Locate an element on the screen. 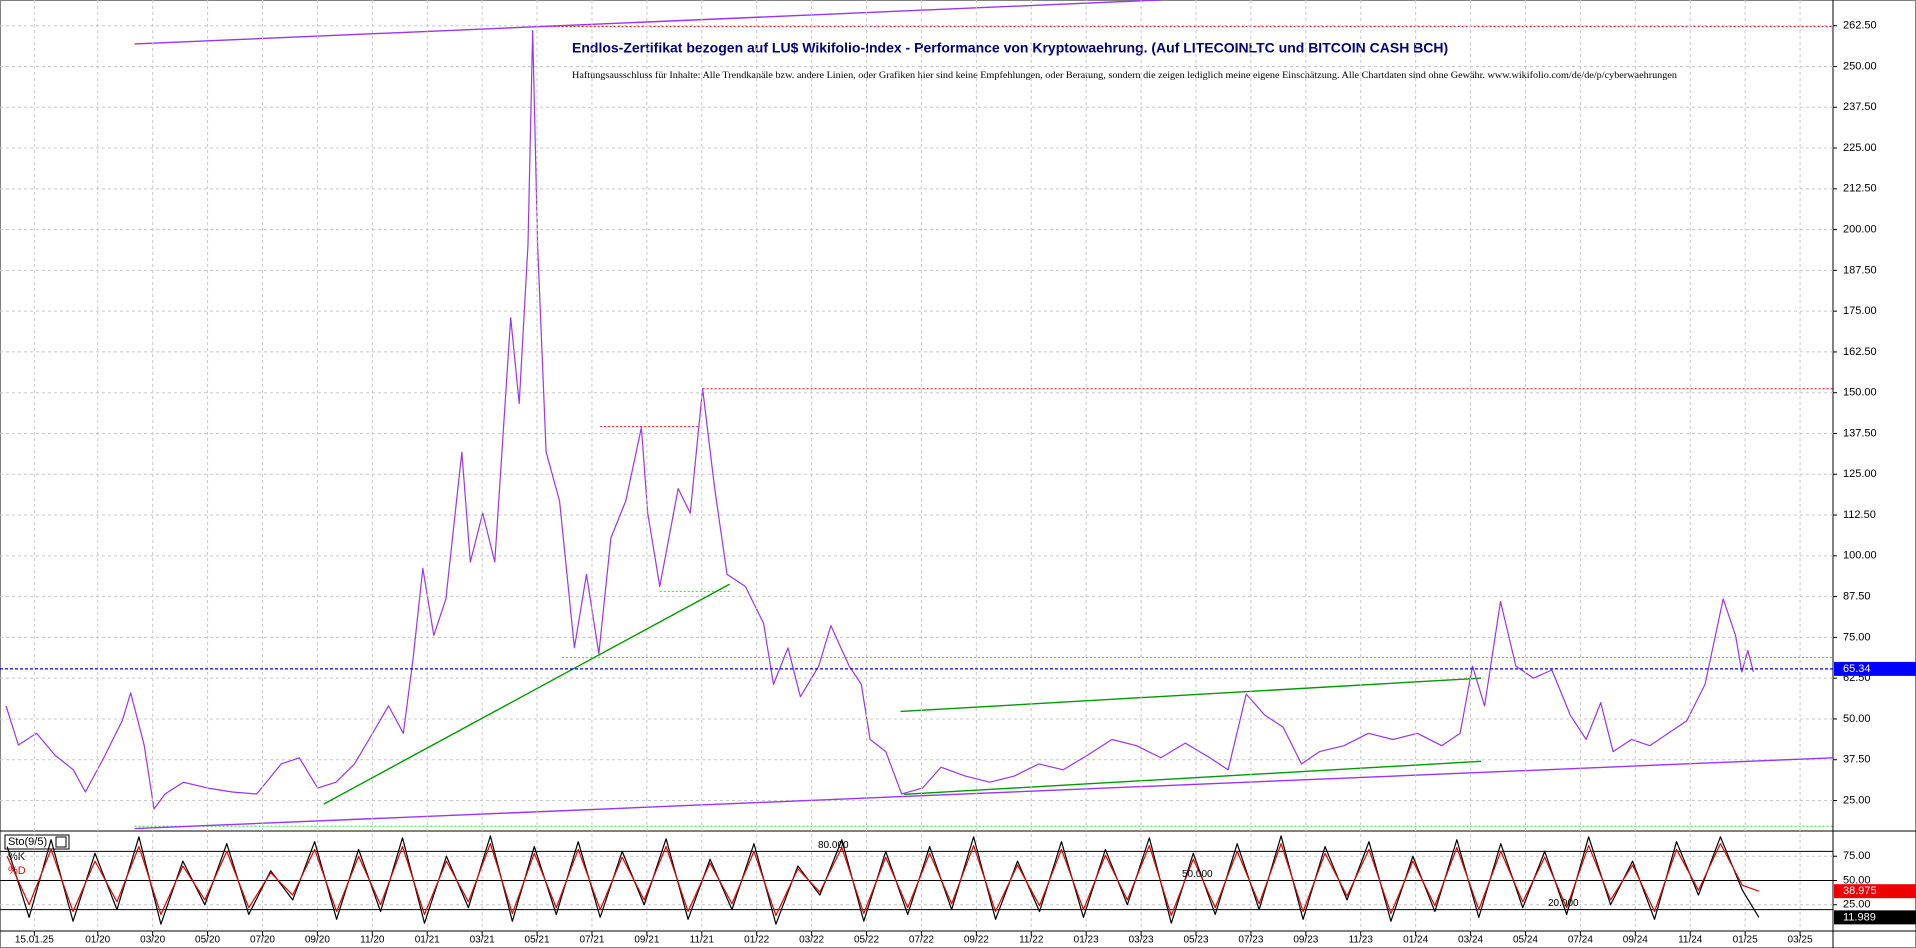  x-tick-label: 11/24 is located at coordinates (1690, 940).